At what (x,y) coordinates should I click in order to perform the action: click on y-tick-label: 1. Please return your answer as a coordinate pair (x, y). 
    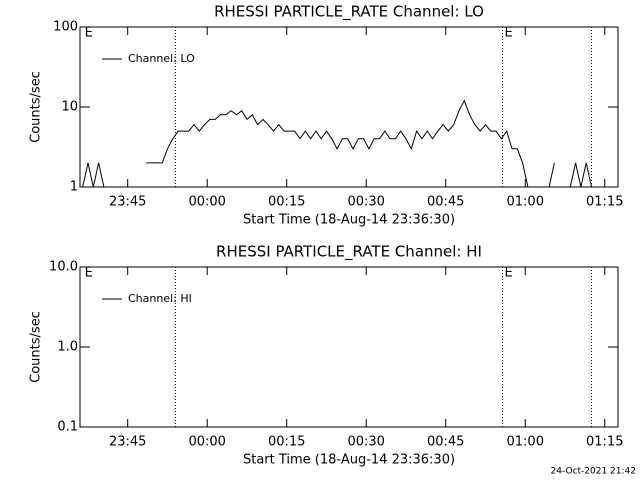
    Looking at the image, I should click on (74, 187).